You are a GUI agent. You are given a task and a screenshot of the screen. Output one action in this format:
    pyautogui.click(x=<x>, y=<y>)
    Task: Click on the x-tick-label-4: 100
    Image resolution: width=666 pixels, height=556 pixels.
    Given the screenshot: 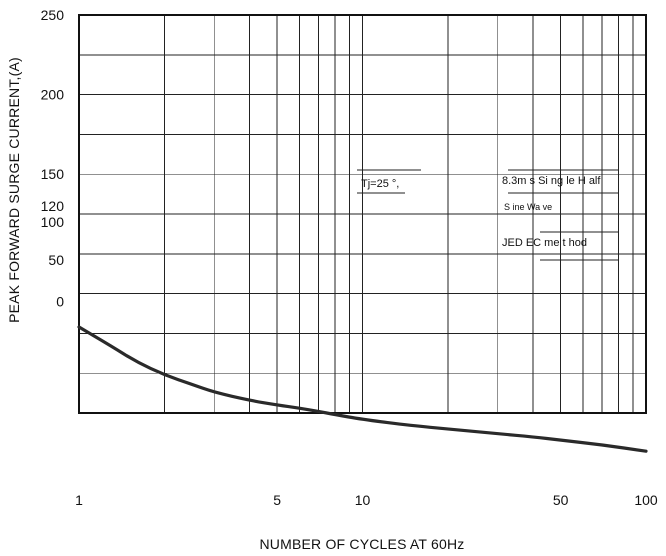 What is the action you would take?
    pyautogui.click(x=646, y=500)
    